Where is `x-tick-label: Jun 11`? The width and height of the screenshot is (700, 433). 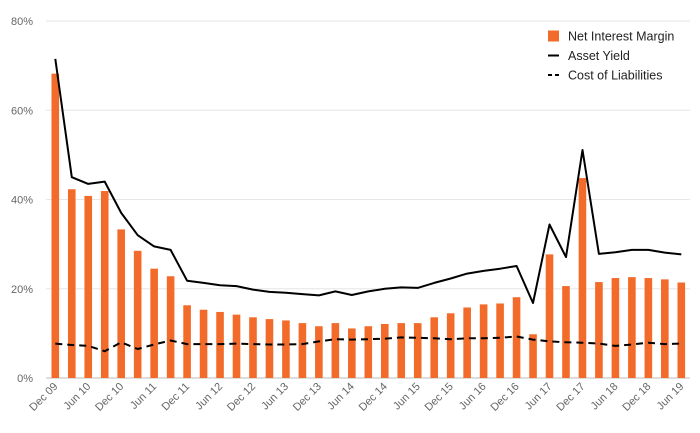 x-tick-label: Jun 11 is located at coordinates (143, 396).